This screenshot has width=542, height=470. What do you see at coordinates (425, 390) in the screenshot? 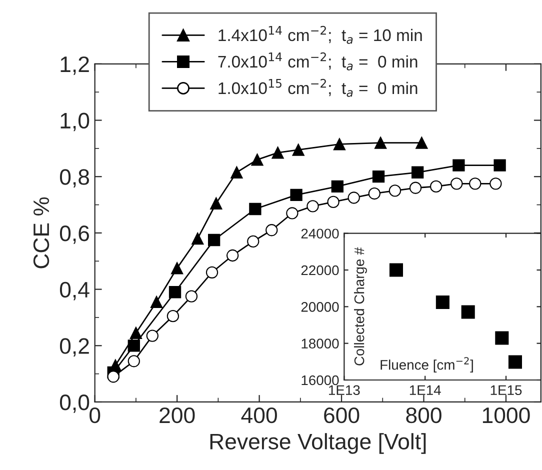
I see `x-tick-label: 1E14` at bounding box center [425, 390].